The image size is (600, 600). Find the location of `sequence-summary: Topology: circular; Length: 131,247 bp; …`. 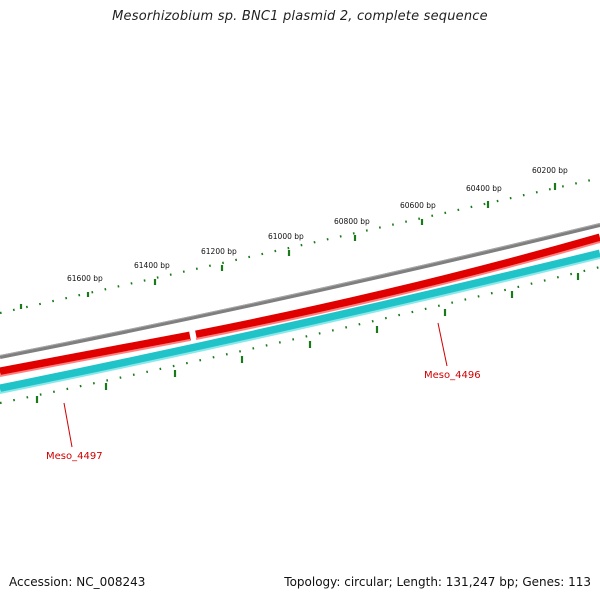

sequence-summary: Topology: circular; Length: 131,247 bp; … is located at coordinates (437, 582).